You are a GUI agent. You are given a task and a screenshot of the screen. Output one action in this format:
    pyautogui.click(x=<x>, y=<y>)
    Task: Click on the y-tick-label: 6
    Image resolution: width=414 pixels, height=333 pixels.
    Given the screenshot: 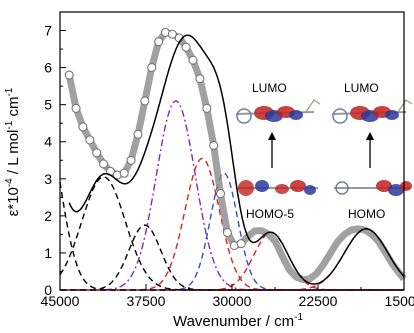 What is the action you would take?
    pyautogui.click(x=48, y=68)
    